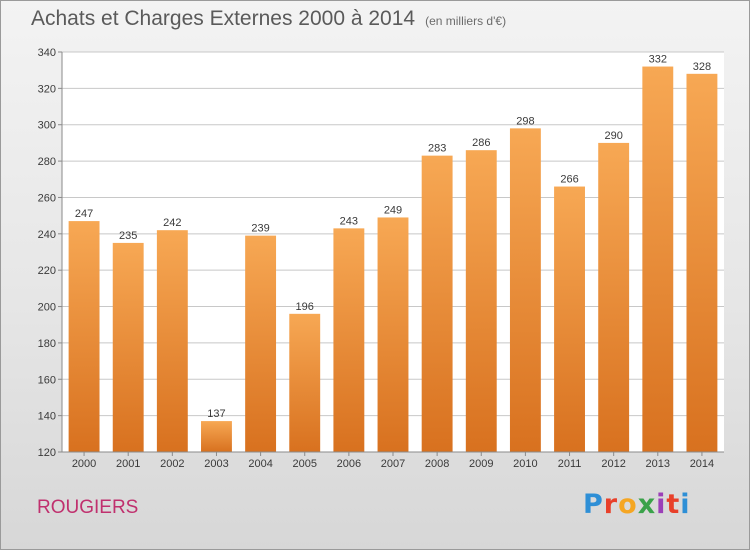 Image resolution: width=750 pixels, height=550 pixels. What do you see at coordinates (260, 229) in the screenshot?
I see `value-label-2004: 239` at bounding box center [260, 229].